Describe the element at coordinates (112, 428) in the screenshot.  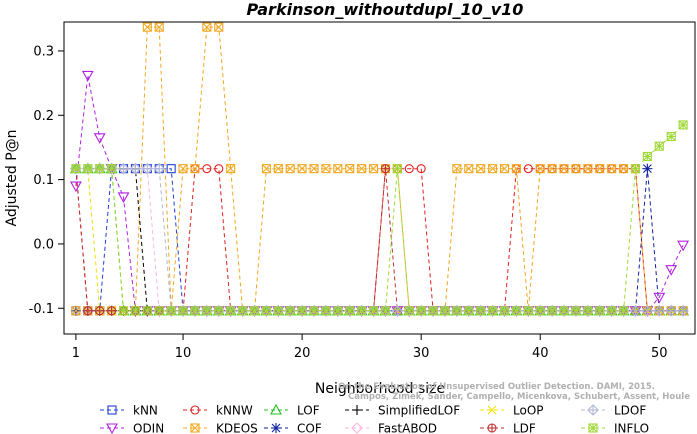
I see `legend-marker-odin` at that location.